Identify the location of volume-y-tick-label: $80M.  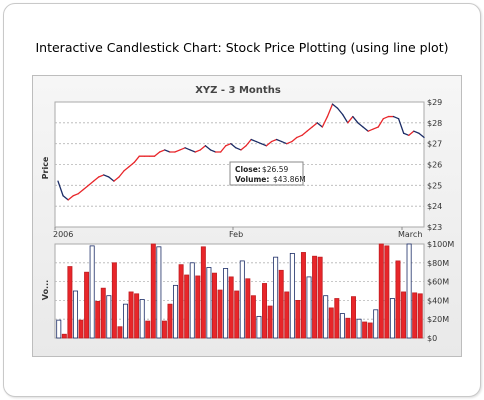
(438, 263).